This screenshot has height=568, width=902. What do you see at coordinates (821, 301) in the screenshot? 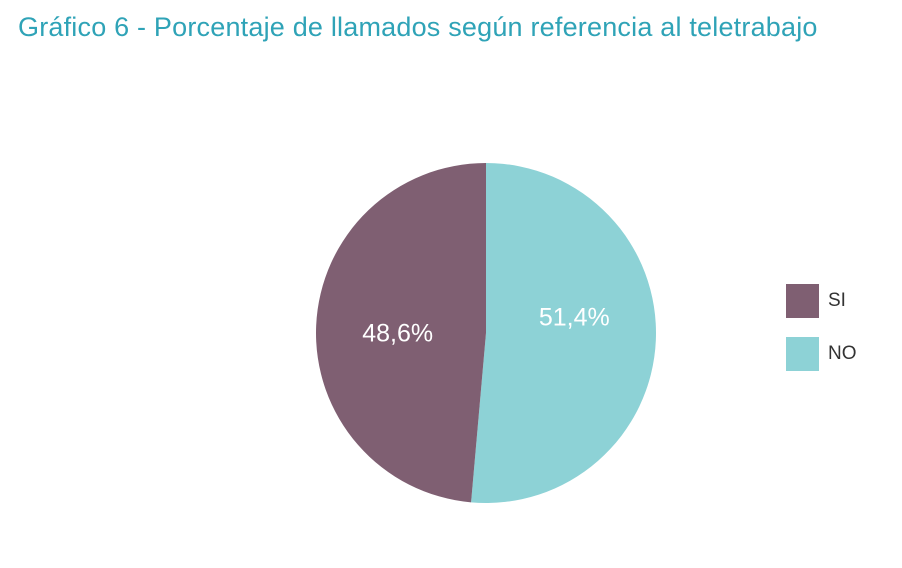
I see `legend-item-si: SI` at bounding box center [821, 301].